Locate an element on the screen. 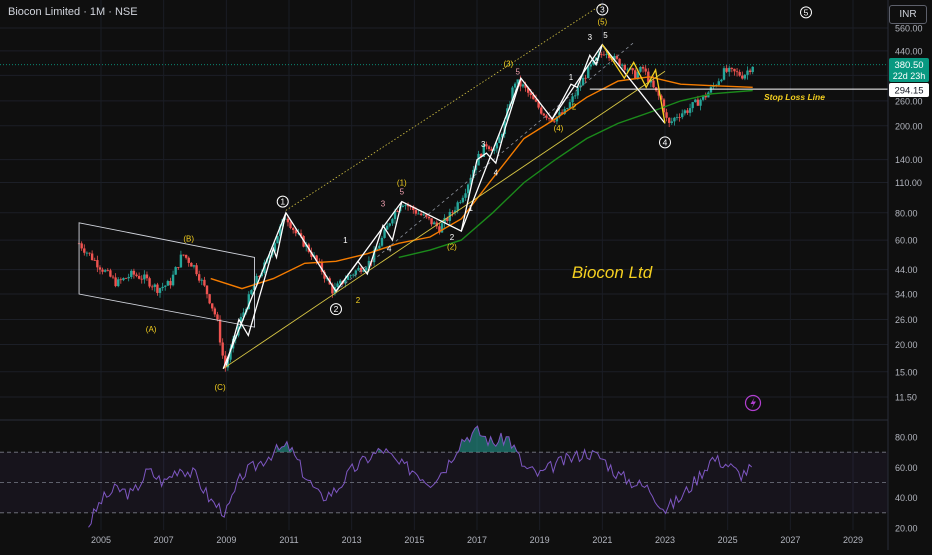 This screenshot has width=932, height=555. price-tick-label: 560.00 is located at coordinates (909, 29).